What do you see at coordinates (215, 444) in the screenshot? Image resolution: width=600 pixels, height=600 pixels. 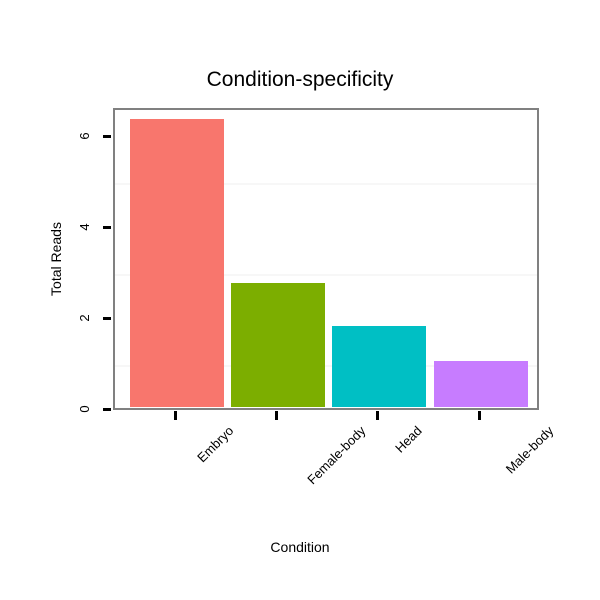 I see `x-tick-label: Embryo` at bounding box center [215, 444].